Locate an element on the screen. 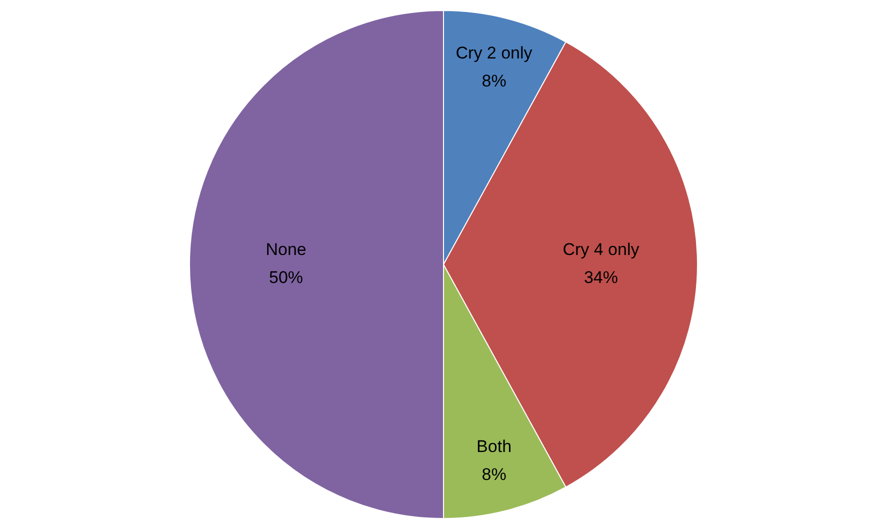  slice-label: None is located at coordinates (286, 250).